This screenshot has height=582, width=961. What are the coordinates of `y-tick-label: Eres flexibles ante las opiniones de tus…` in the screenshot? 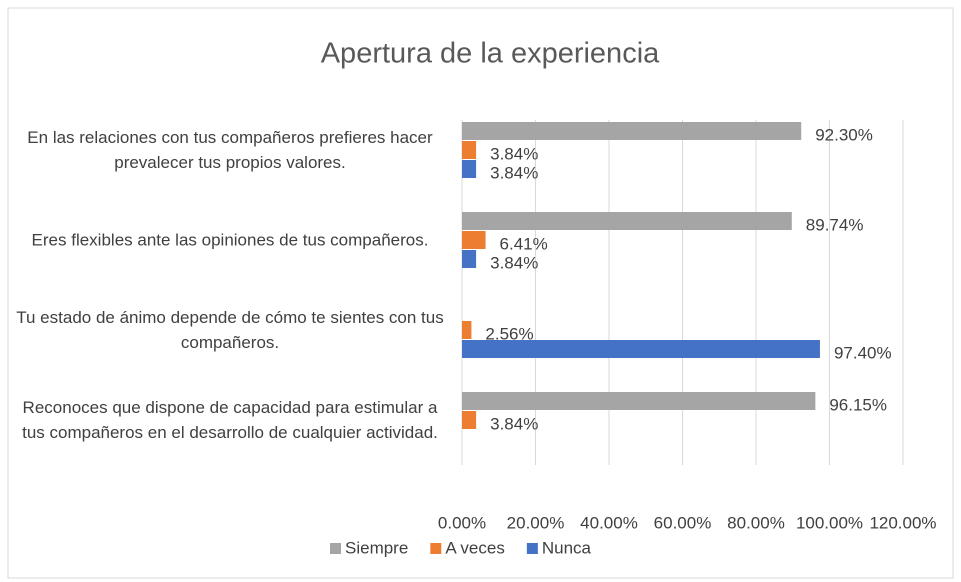 It's located at (230, 240).